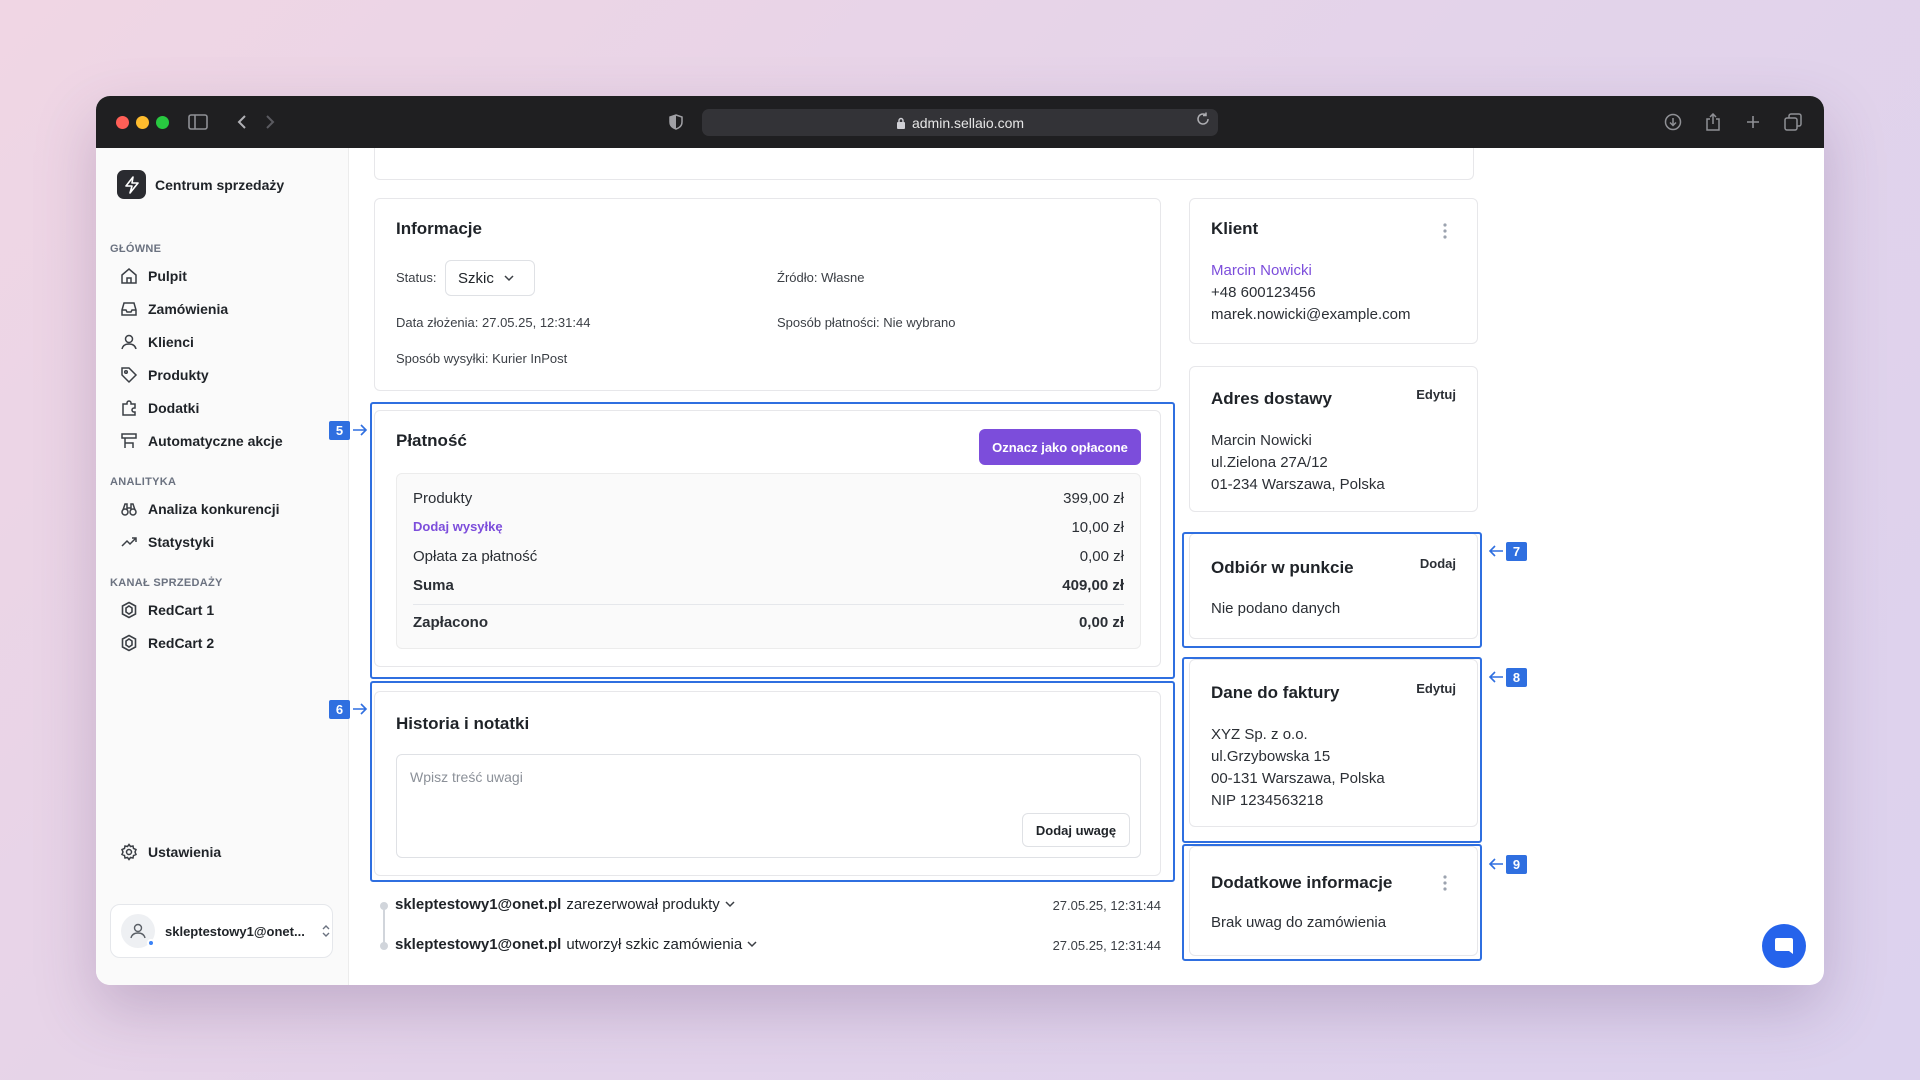 This screenshot has width=1920, height=1080. Describe the element at coordinates (866, 322) in the screenshot. I see `payment-method: Sposób płatności: Nie wybrano` at that location.